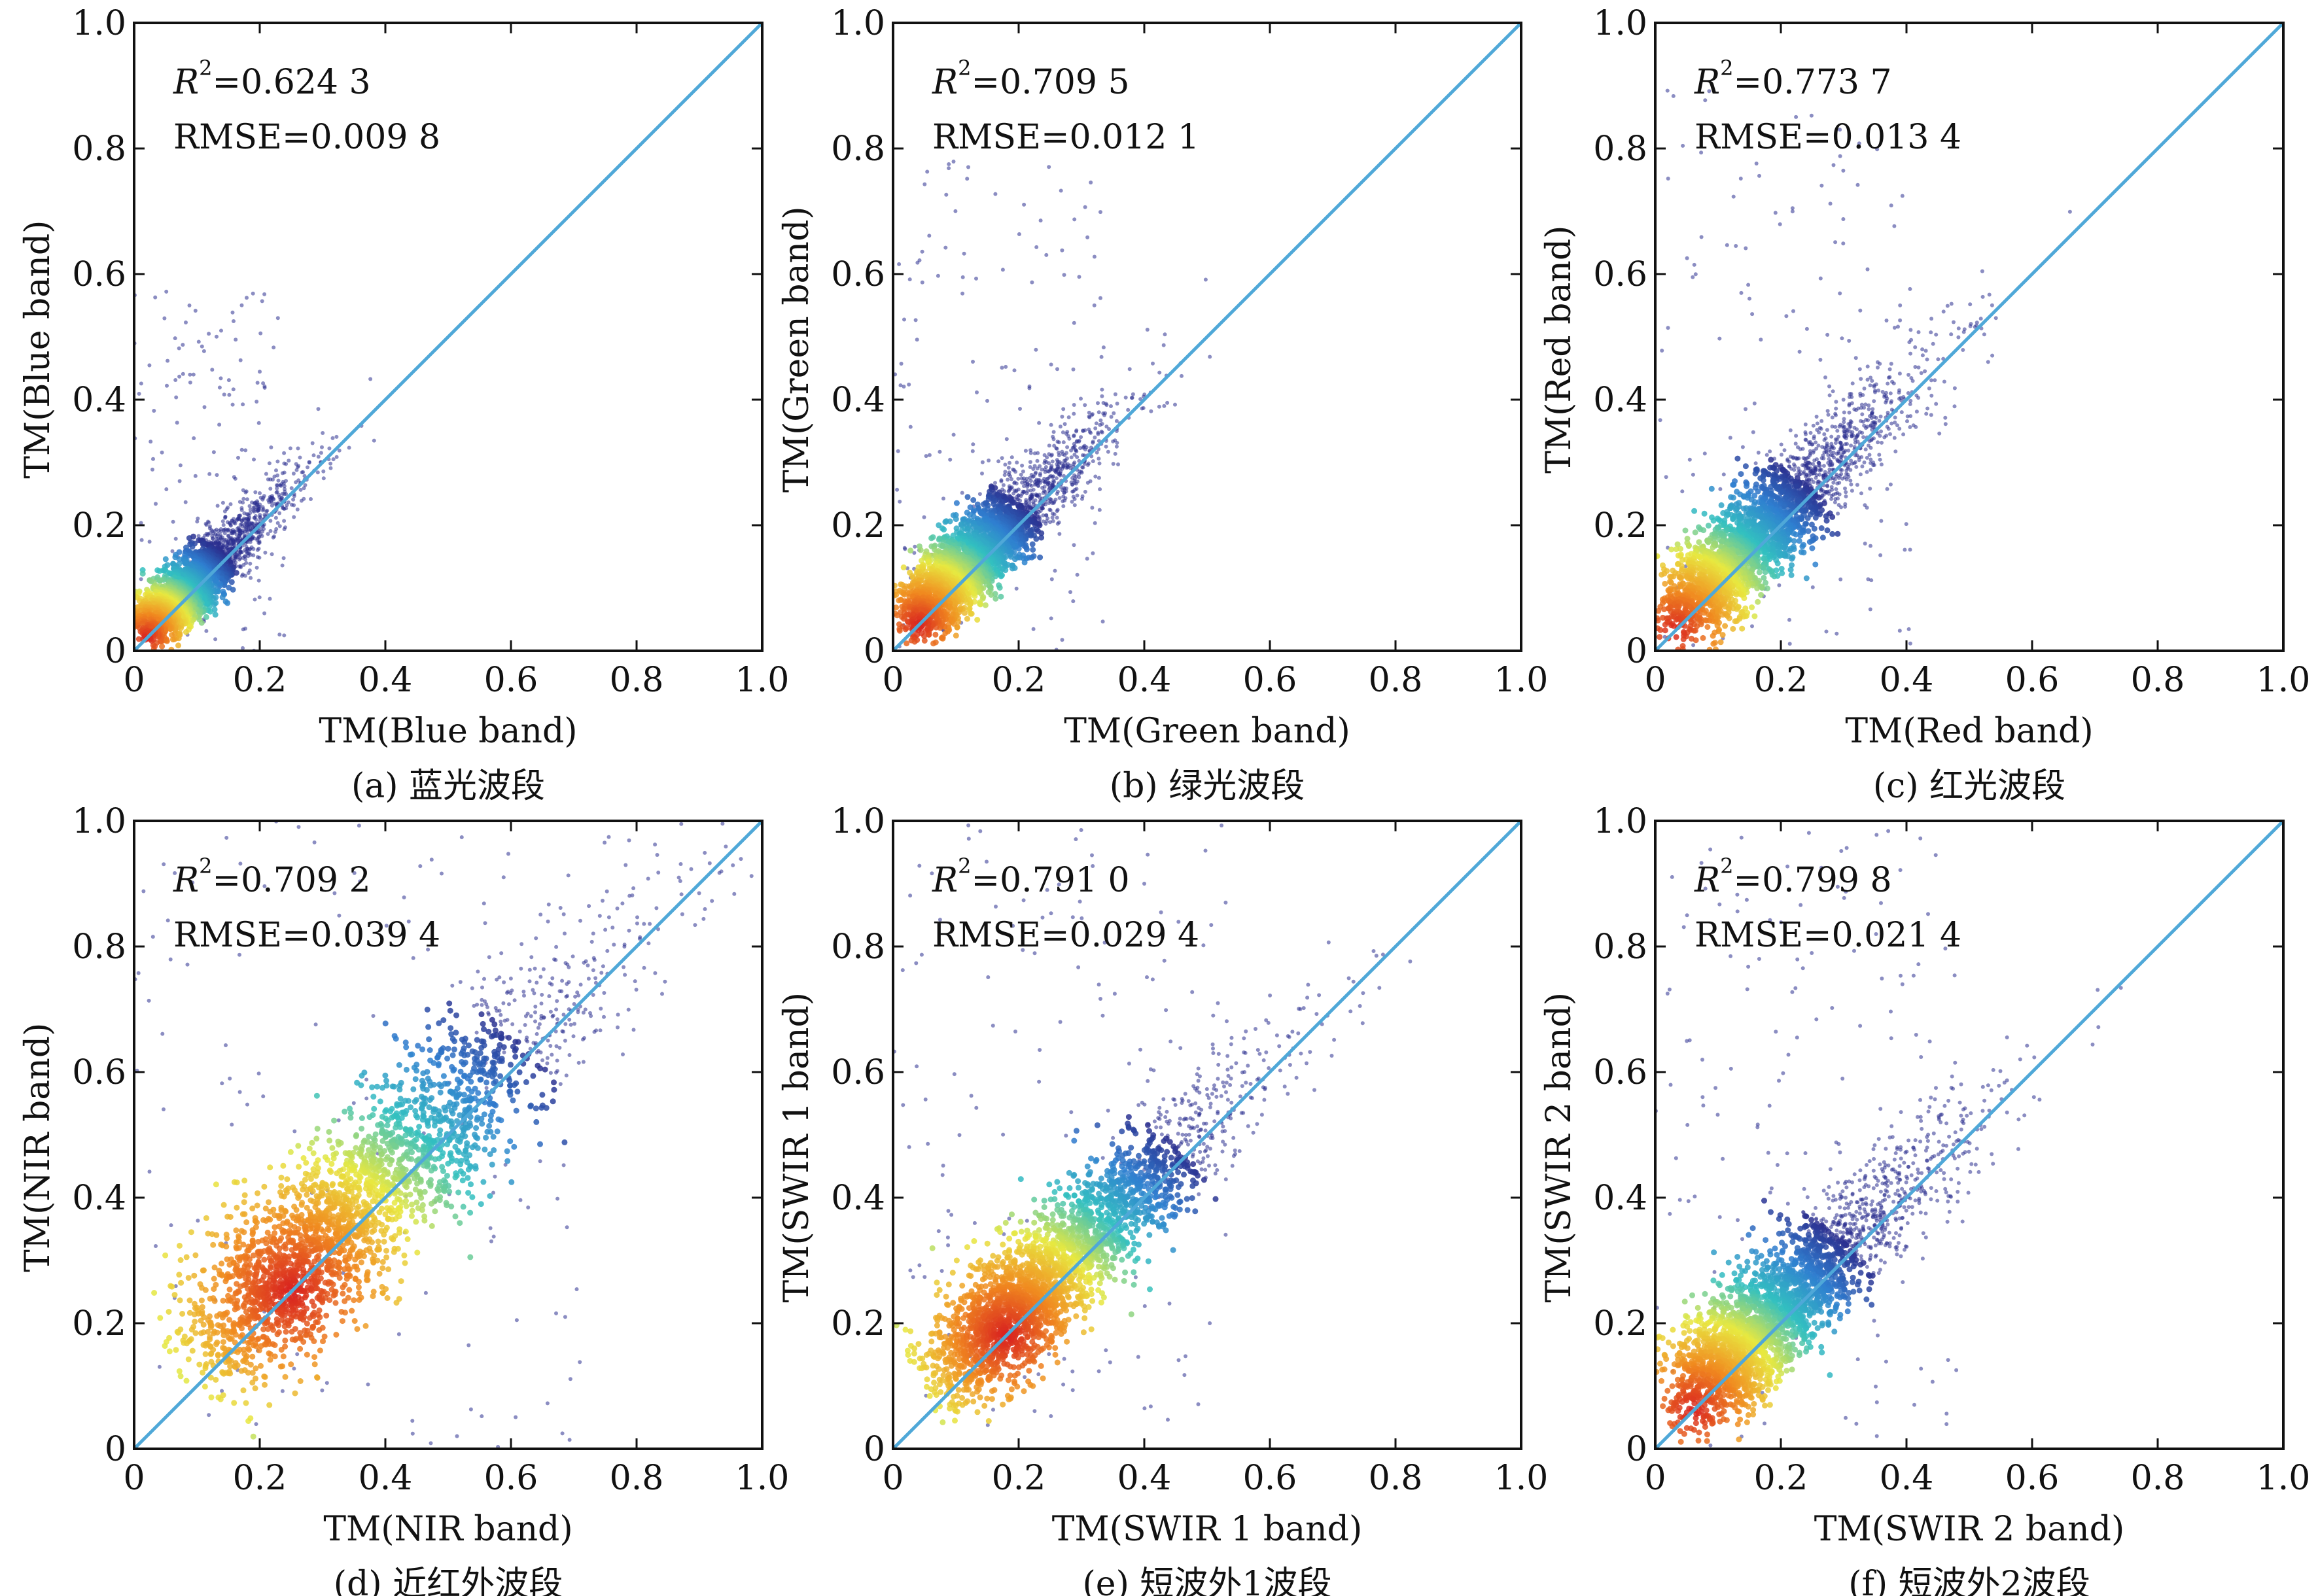 The image size is (2318, 1596). Describe the element at coordinates (456, 361) in the screenshot. I see `x-ticks: 0 0.2 0.4 0.6 0.8 1.0` at that location.